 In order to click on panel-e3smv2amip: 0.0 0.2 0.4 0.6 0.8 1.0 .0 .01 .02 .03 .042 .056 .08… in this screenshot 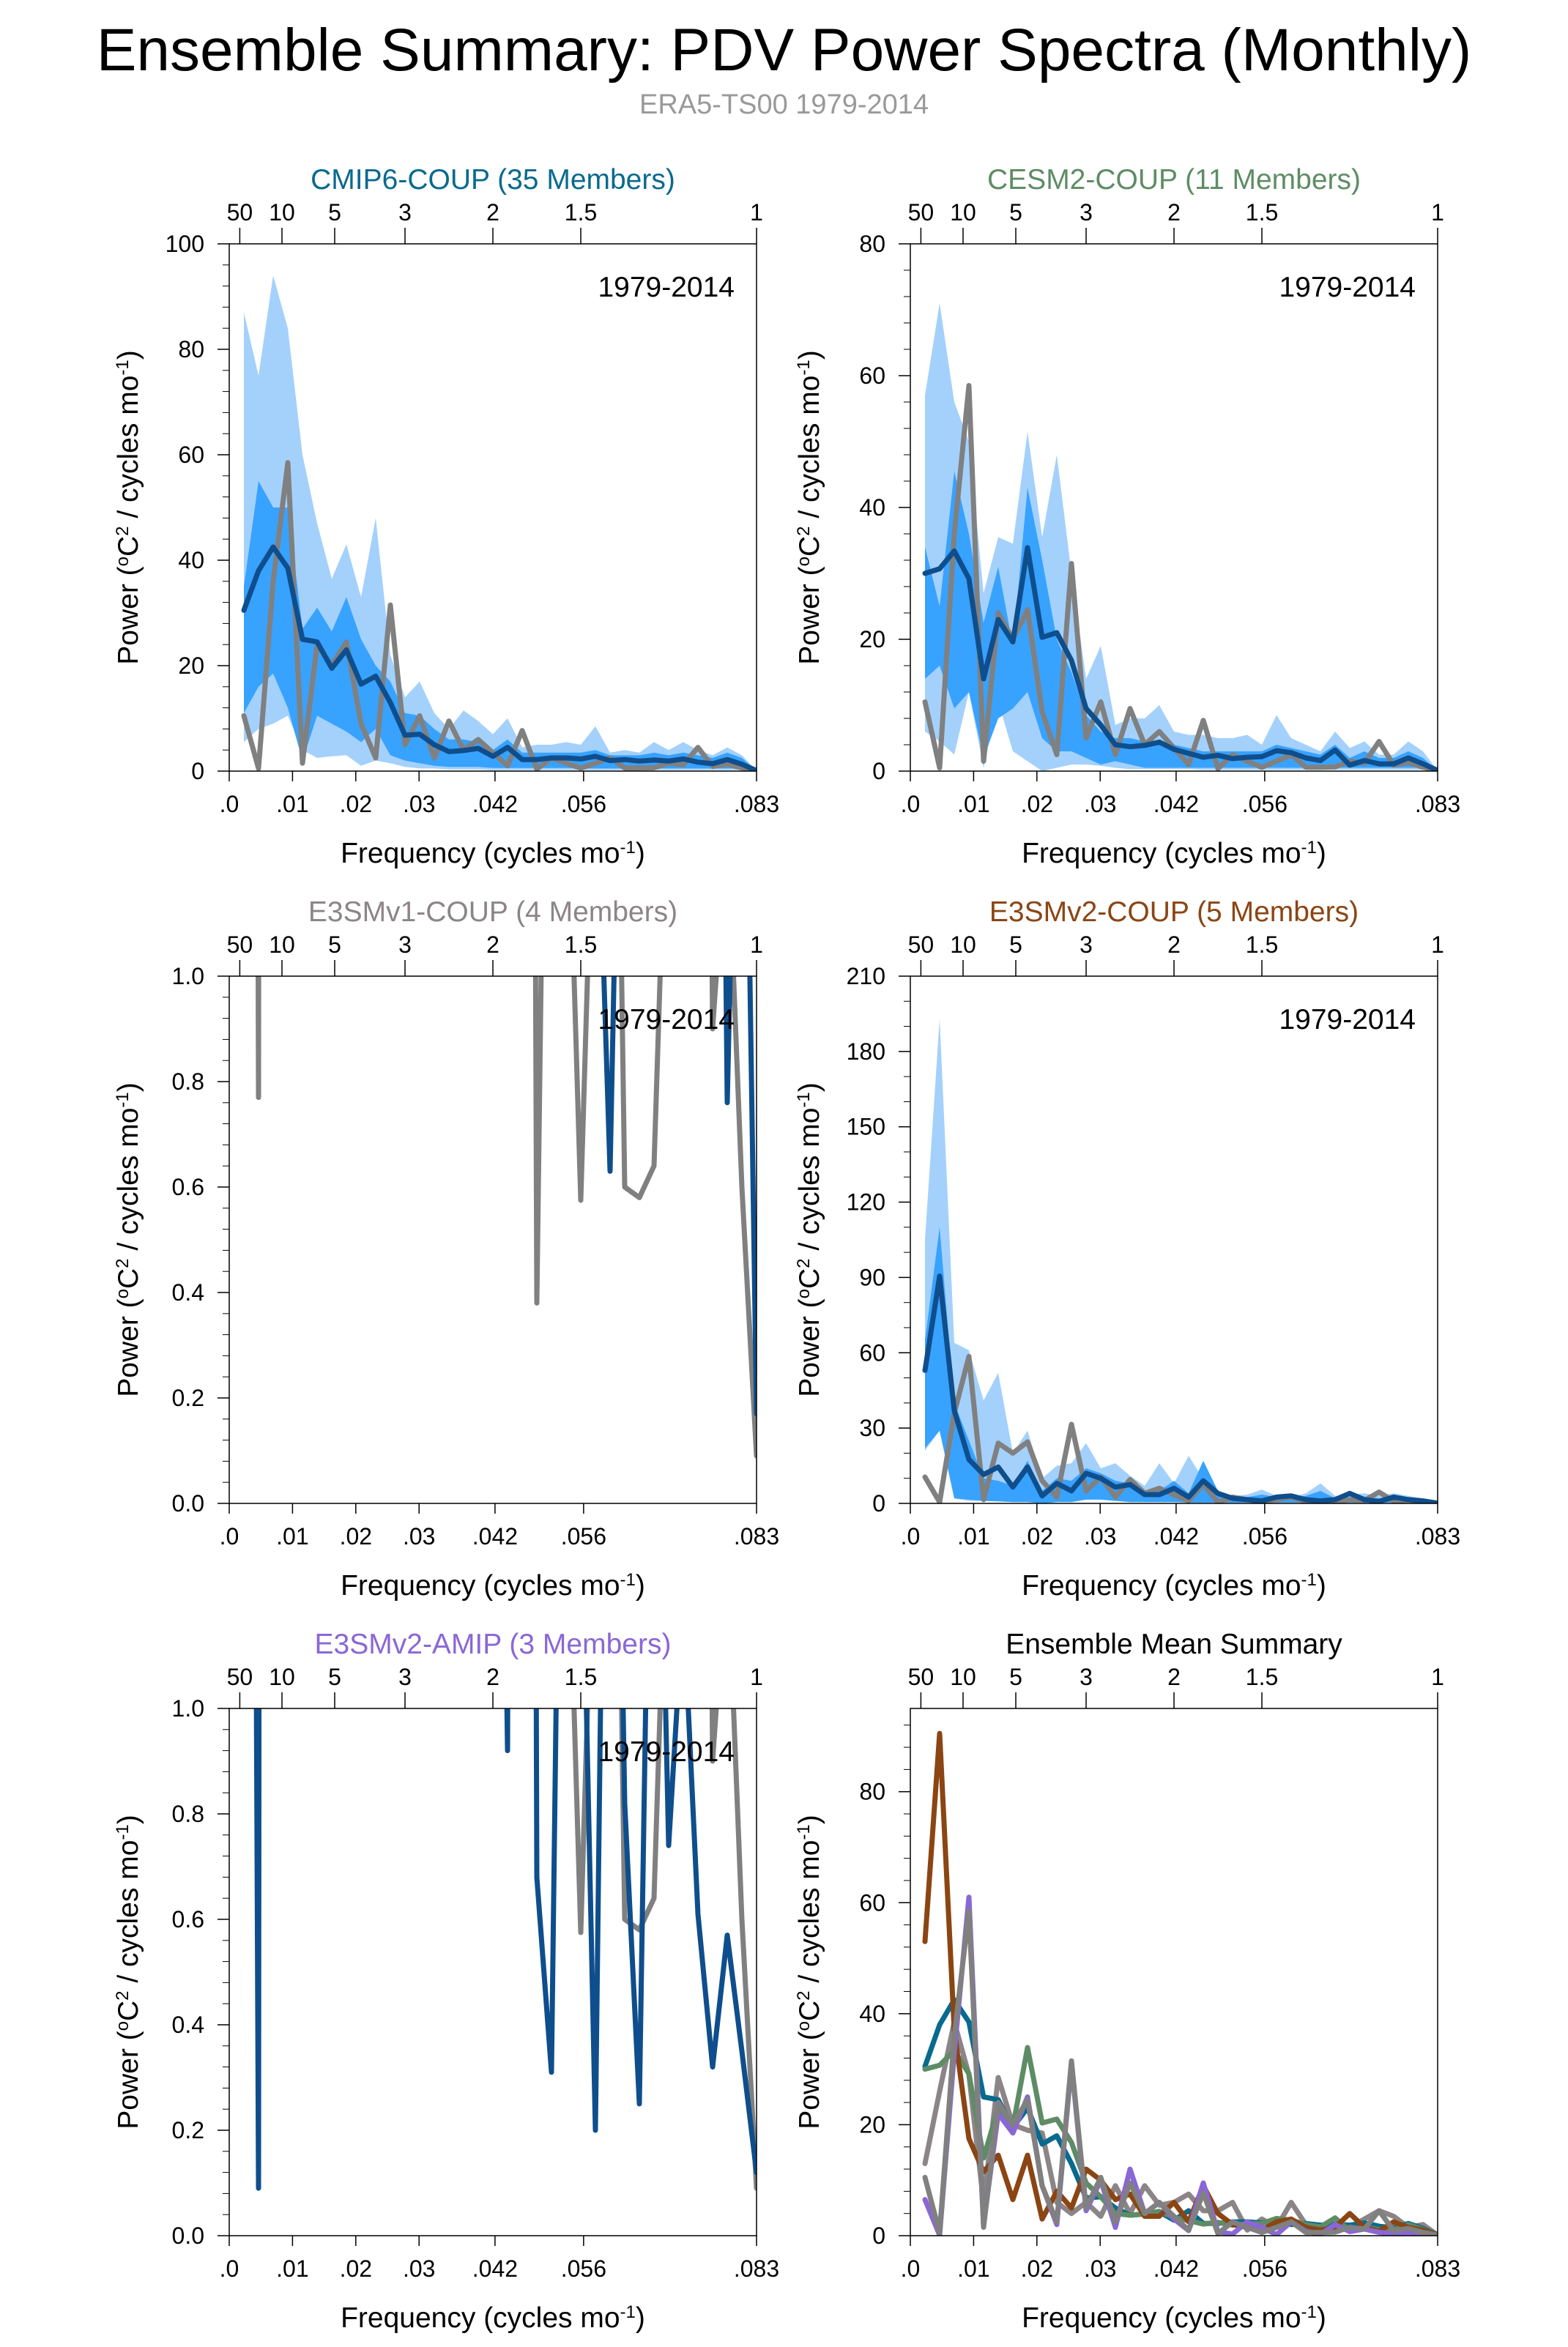, I will do `click(446, 1982)`.